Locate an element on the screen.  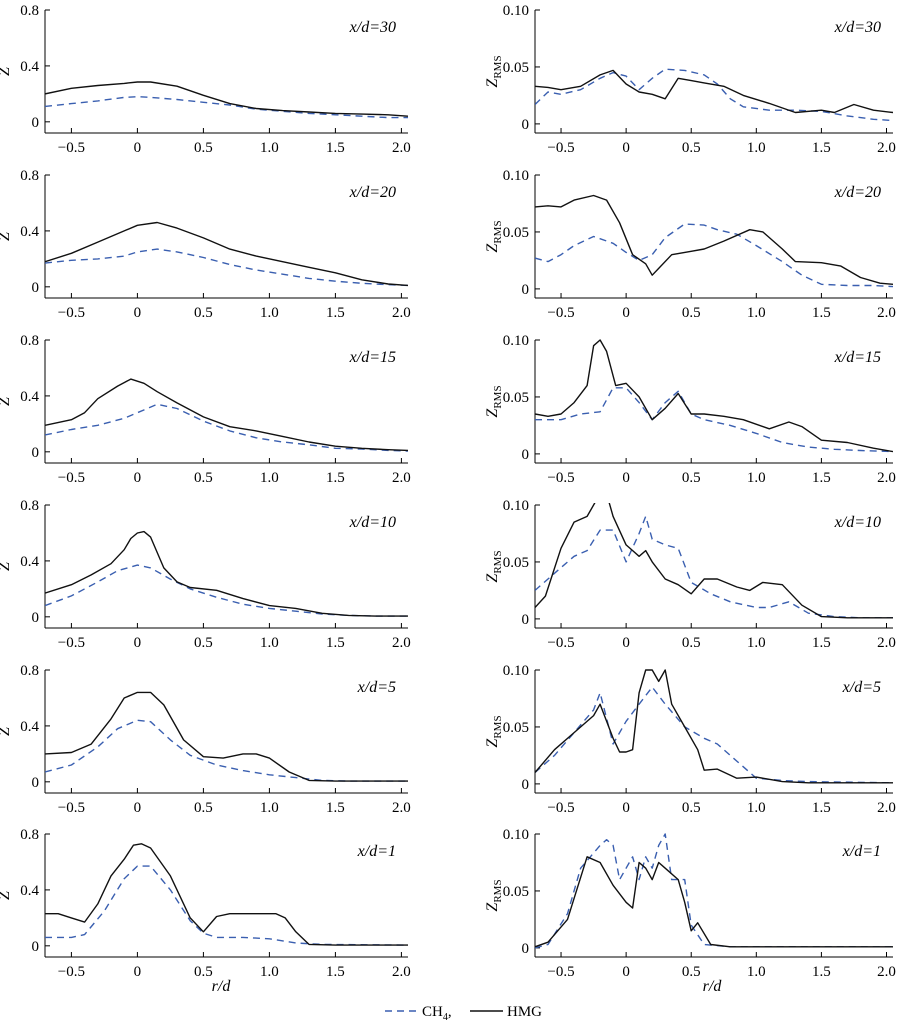
panel-mean-5-x-tick-label: 0 is located at coordinates (138, 808).